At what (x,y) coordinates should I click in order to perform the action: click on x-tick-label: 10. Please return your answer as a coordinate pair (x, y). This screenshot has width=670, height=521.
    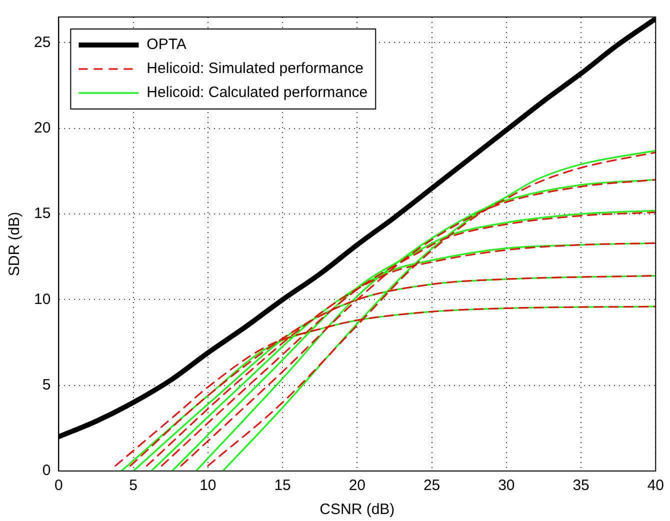
    Looking at the image, I should click on (208, 485).